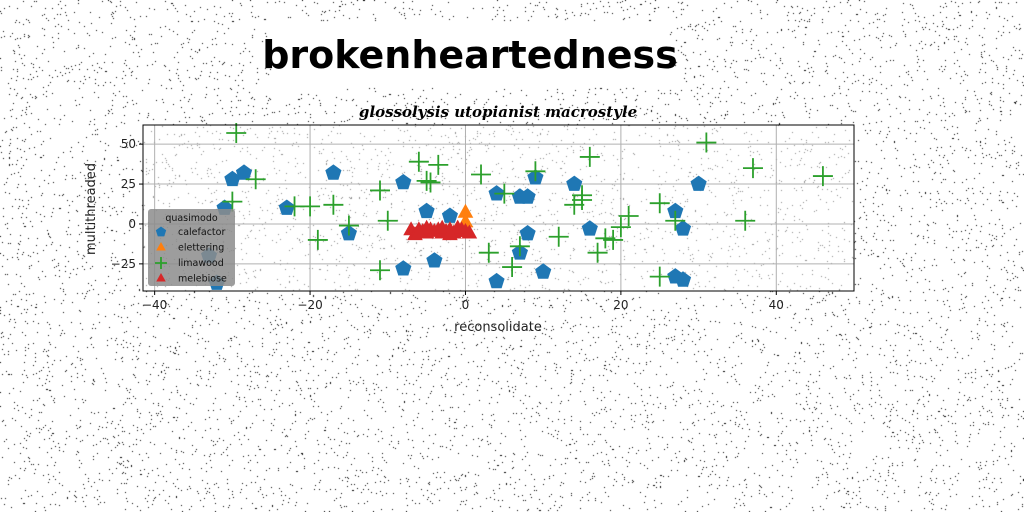  What do you see at coordinates (201, 232) in the screenshot?
I see `legend-label-calefactor: calefactor` at bounding box center [201, 232].